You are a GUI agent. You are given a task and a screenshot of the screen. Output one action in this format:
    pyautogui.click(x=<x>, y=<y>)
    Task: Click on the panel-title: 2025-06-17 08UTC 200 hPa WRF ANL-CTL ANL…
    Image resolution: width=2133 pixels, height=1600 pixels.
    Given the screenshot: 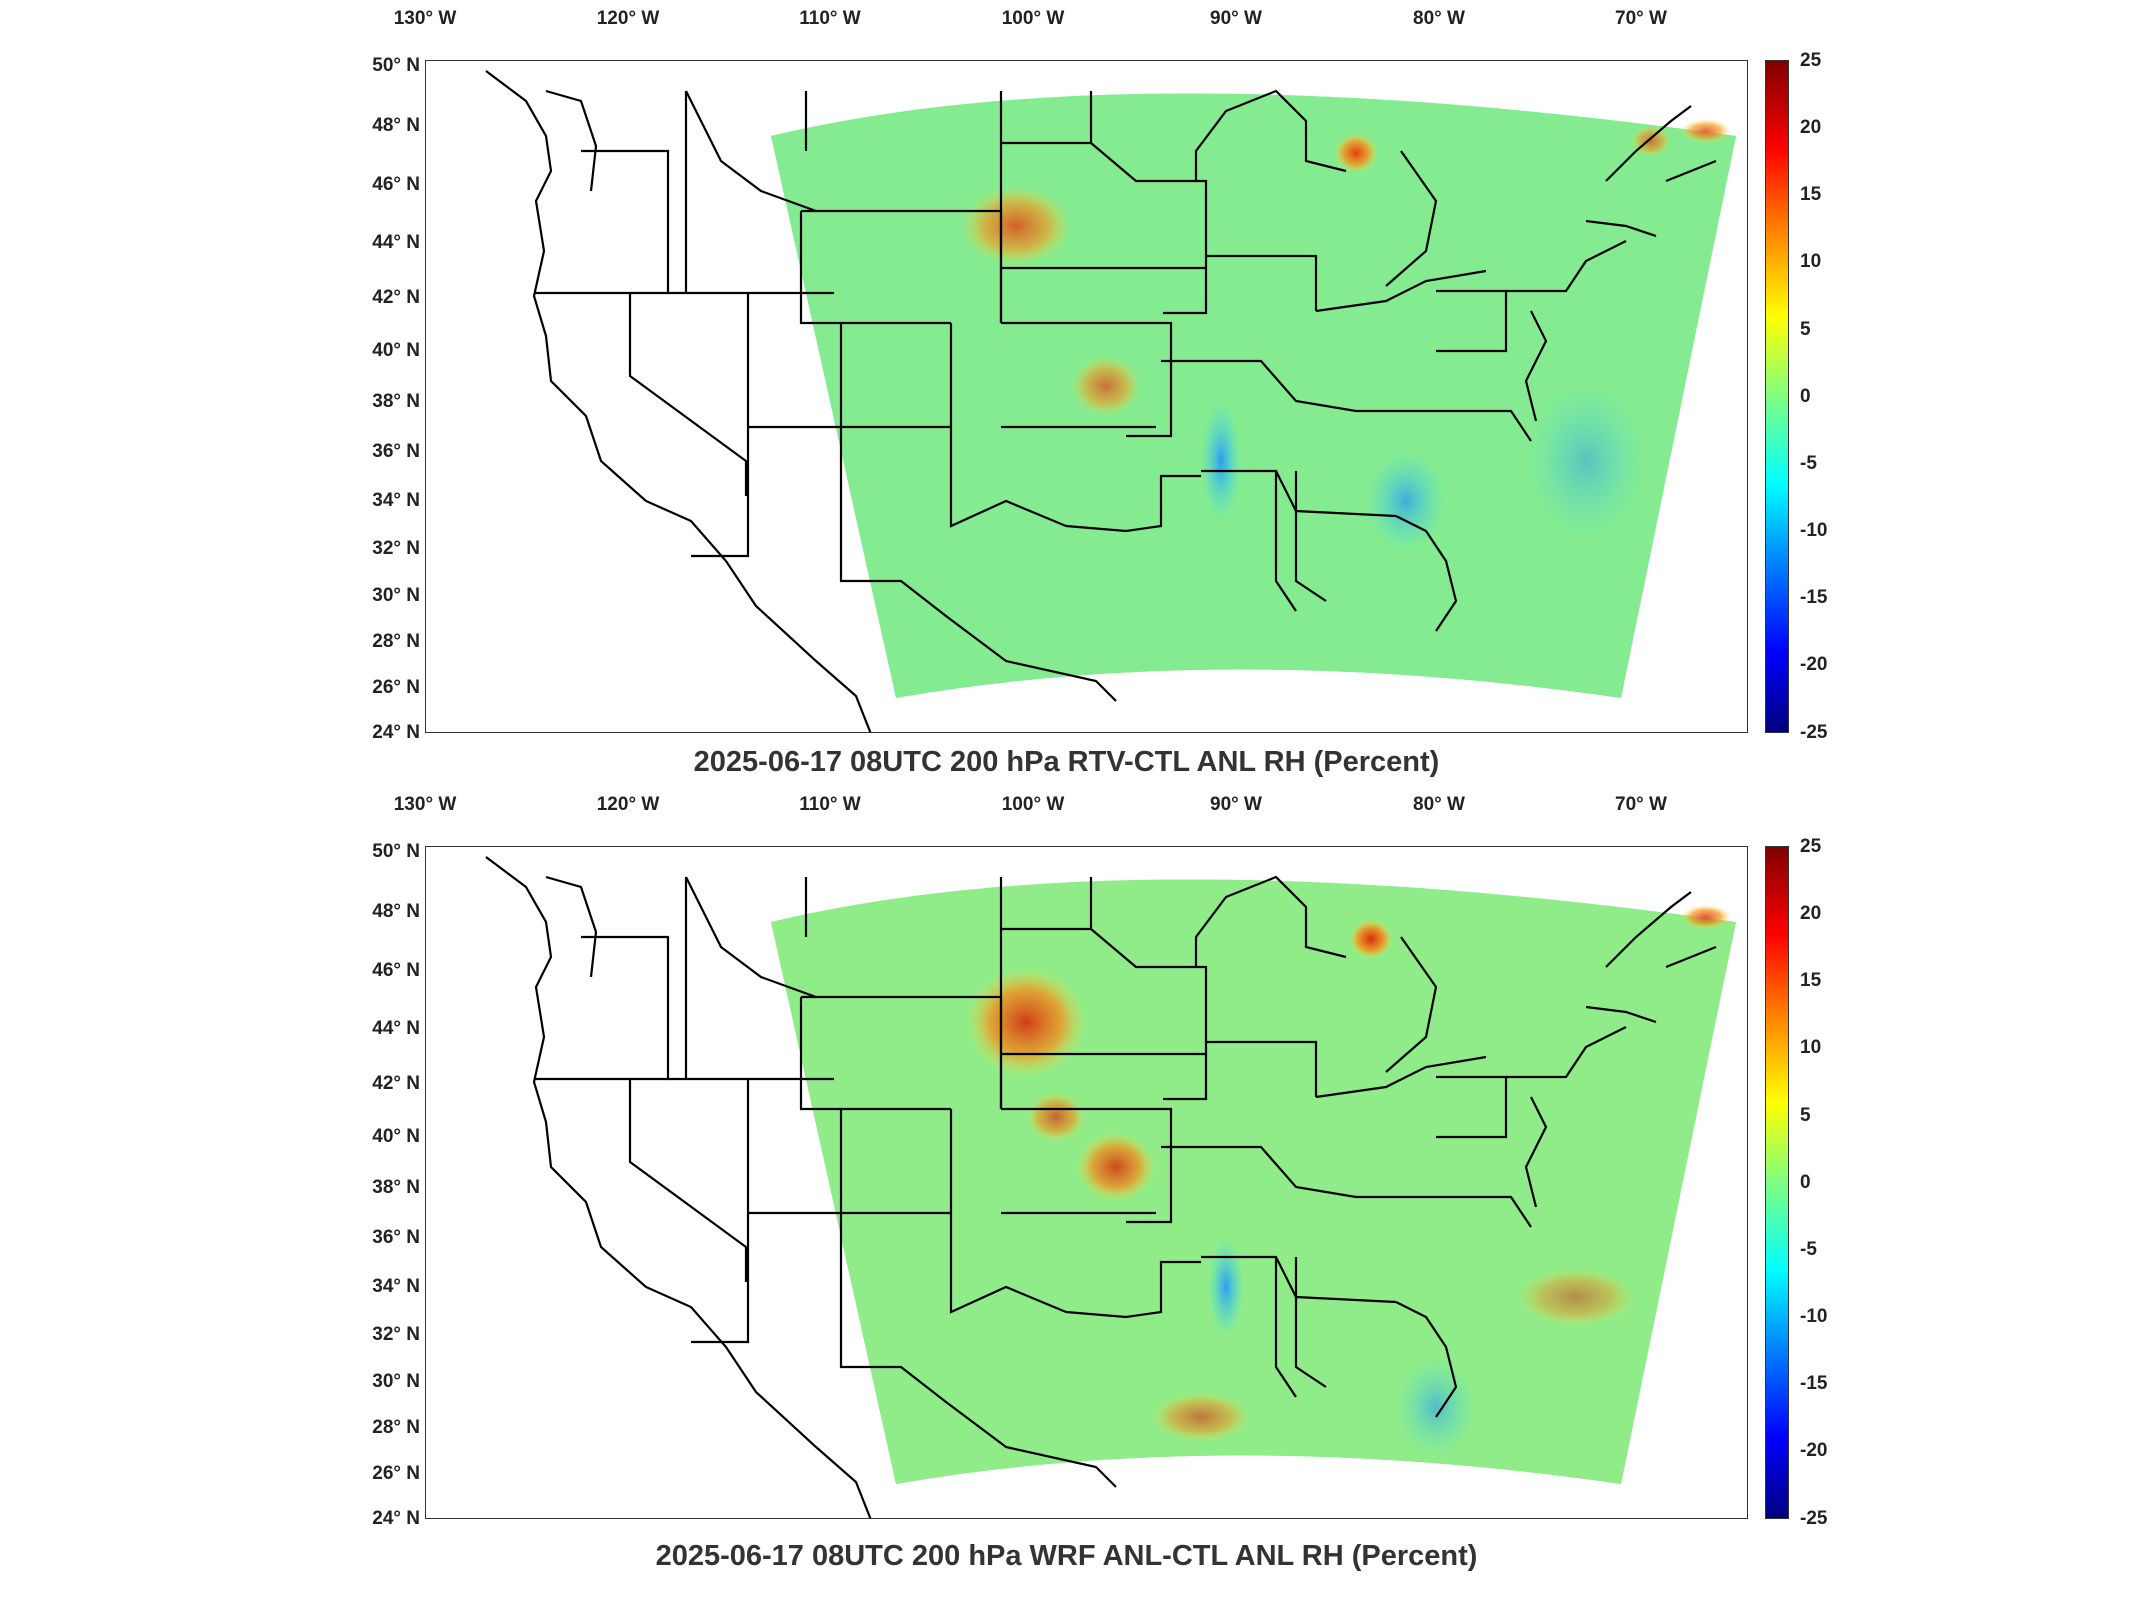 What is the action you would take?
    pyautogui.click(x=1066, y=1556)
    